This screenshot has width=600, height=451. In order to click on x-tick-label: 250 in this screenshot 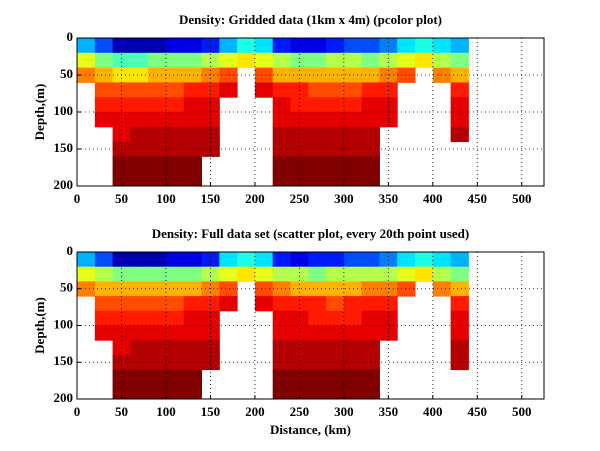, I will do `click(300, 198)`.